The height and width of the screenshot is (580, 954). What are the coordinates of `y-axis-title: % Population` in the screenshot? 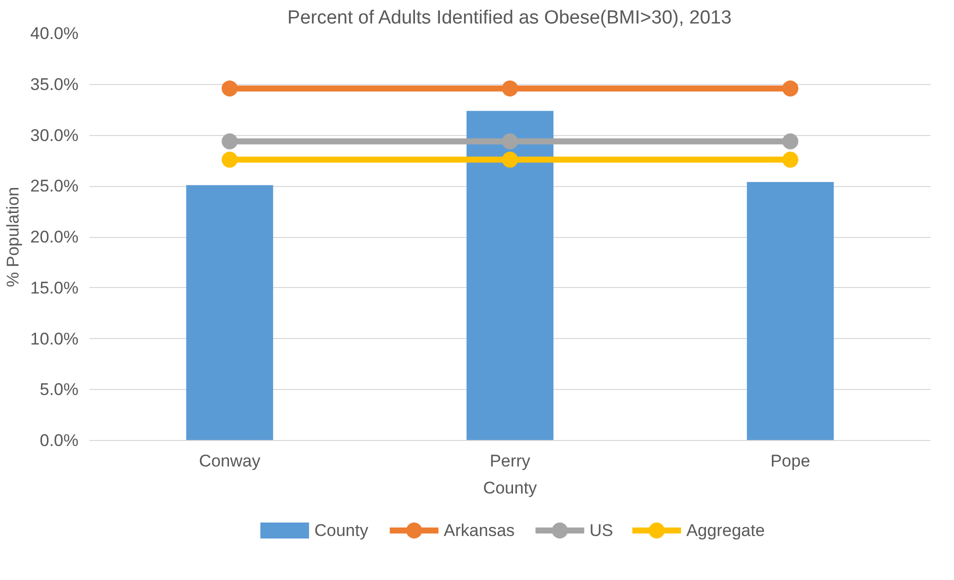 It's located at (12, 237).